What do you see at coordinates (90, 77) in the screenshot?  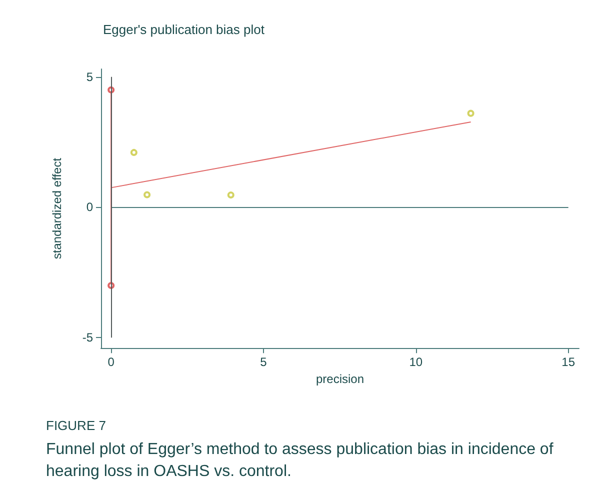 I see `y-tick-label: 5` at bounding box center [90, 77].